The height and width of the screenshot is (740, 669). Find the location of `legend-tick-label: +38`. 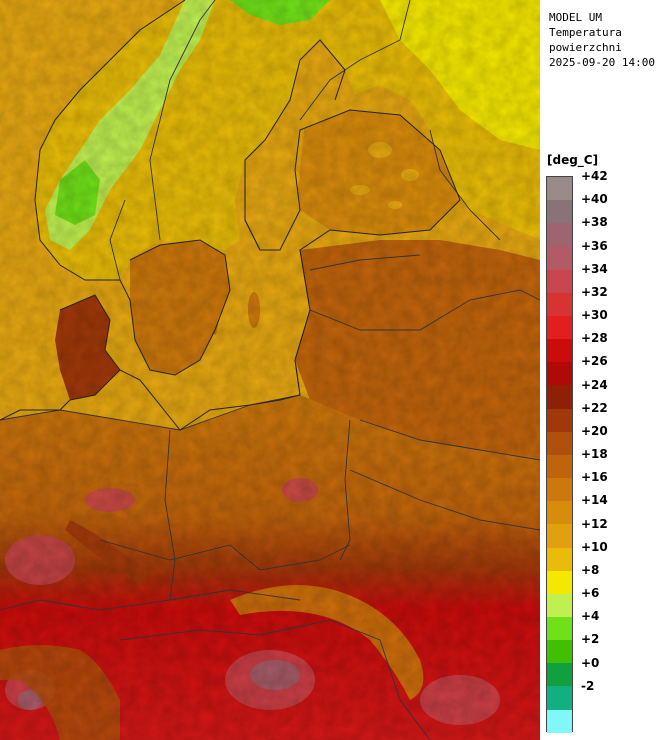

legend-tick-label: +38 is located at coordinates (594, 222).